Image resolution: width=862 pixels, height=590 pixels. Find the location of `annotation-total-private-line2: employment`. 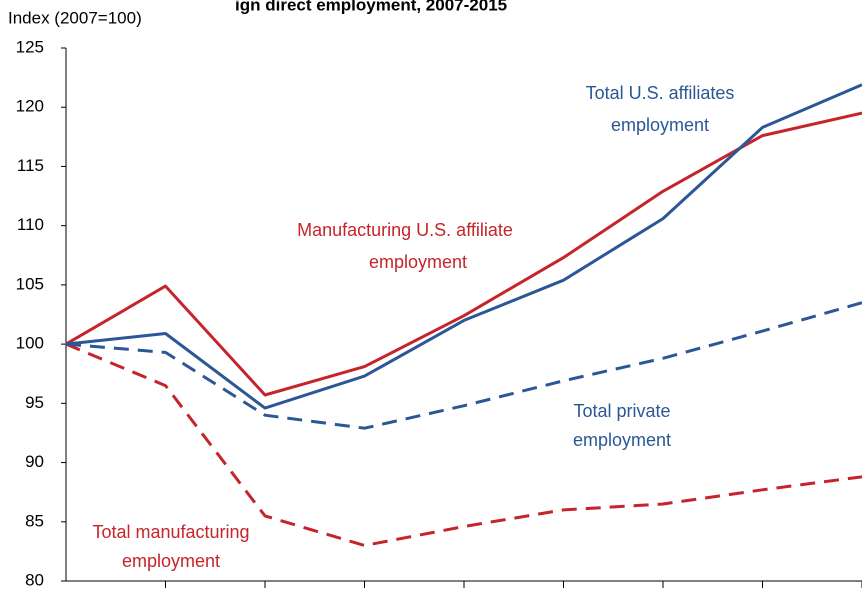

annotation-total-private-line2: employment is located at coordinates (622, 440).